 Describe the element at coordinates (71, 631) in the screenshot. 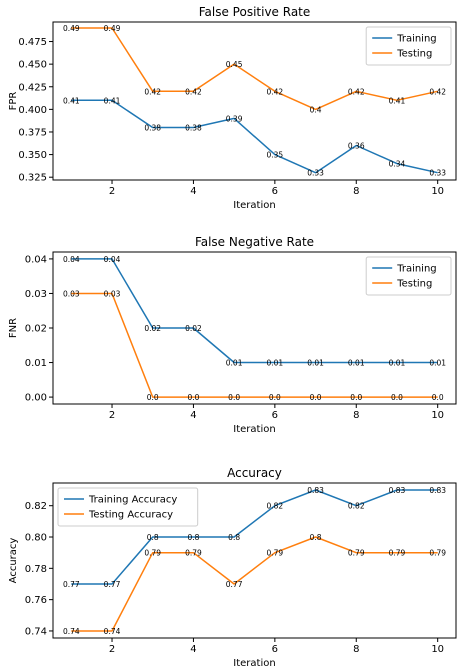

I see `data-label: 0.74` at that location.